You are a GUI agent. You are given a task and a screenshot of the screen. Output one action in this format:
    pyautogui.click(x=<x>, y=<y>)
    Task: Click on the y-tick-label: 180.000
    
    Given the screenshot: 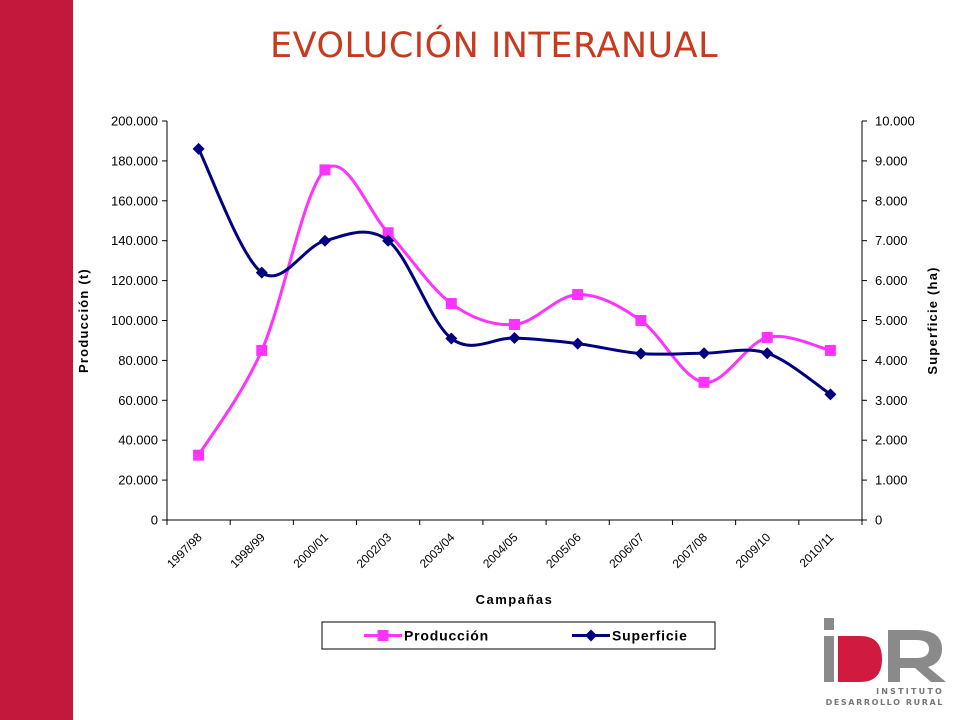 What is the action you would take?
    pyautogui.click(x=134, y=160)
    